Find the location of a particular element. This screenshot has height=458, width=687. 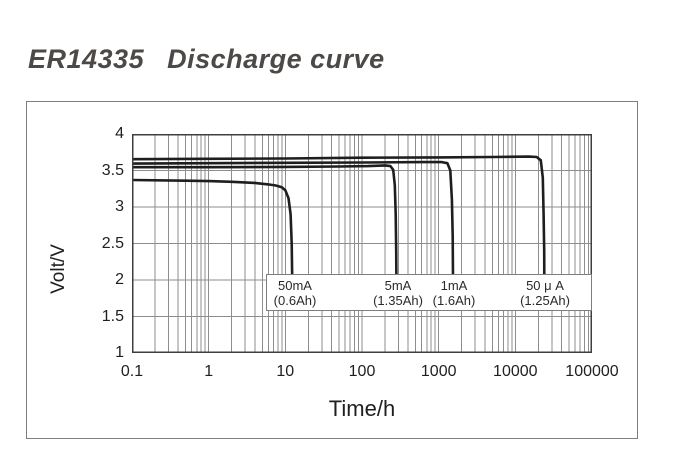

curve-5mA is located at coordinates (265, 222).